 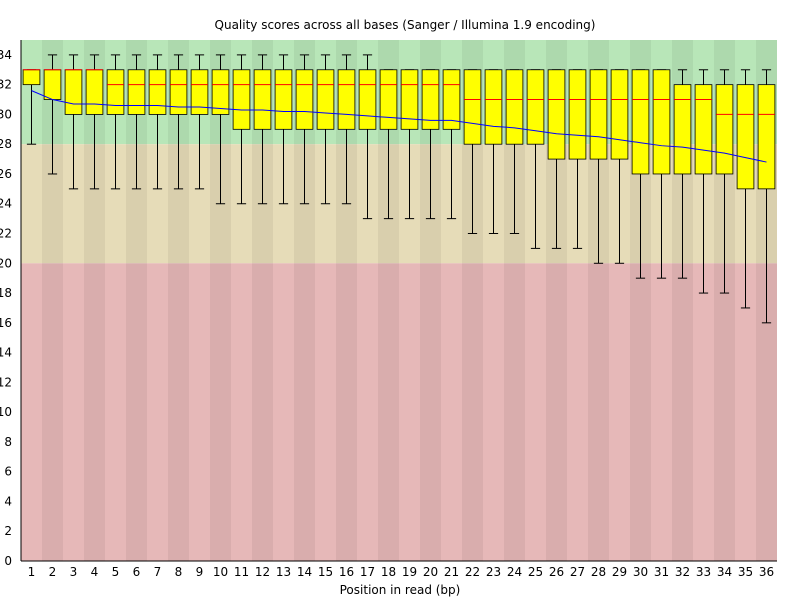 I want to click on x-tick-label: 16, so click(x=346, y=572).